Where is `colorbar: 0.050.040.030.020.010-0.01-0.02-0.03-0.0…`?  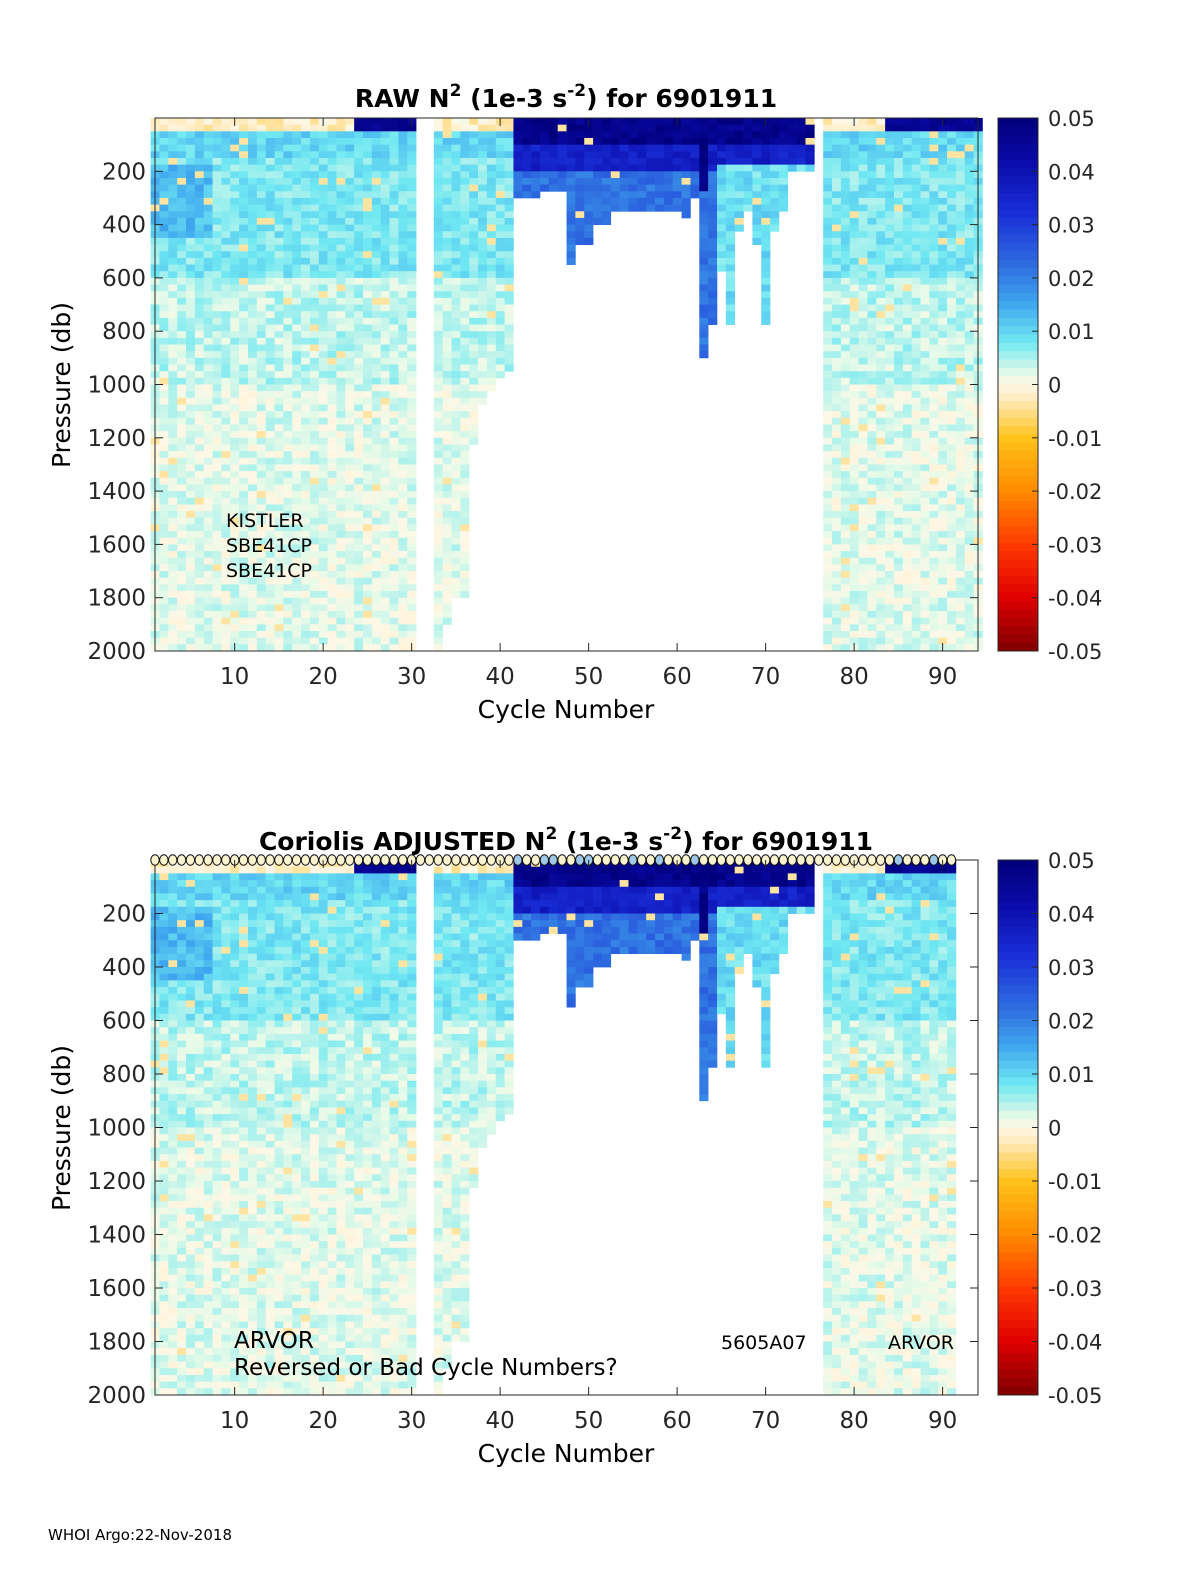 colorbar: 0.050.040.030.020.010-0.01-0.02-0.03-0.0… is located at coordinates (1050, 385).